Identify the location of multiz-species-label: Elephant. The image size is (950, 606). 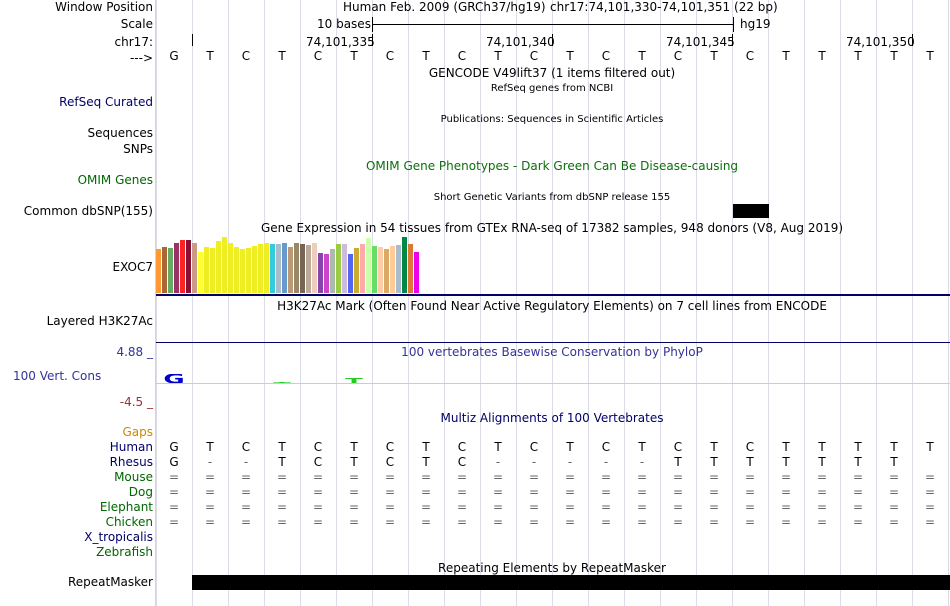
(126, 507).